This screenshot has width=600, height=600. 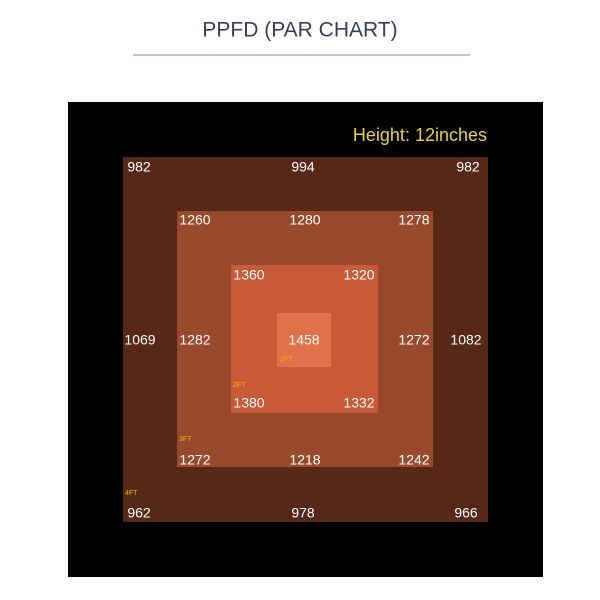 I want to click on ppfd-value: 1320, so click(x=358, y=275).